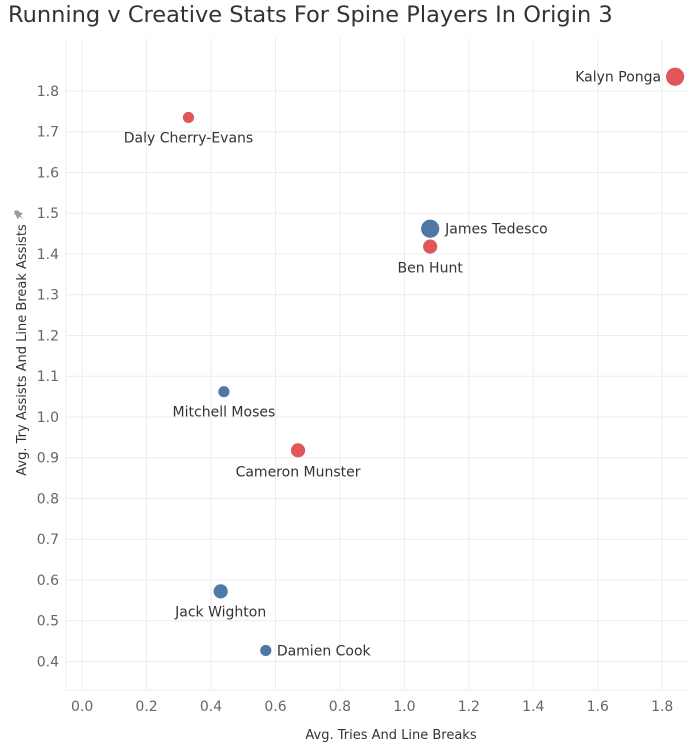 The height and width of the screenshot is (748, 691). I want to click on y-tick-label: 0.6, so click(48, 581).